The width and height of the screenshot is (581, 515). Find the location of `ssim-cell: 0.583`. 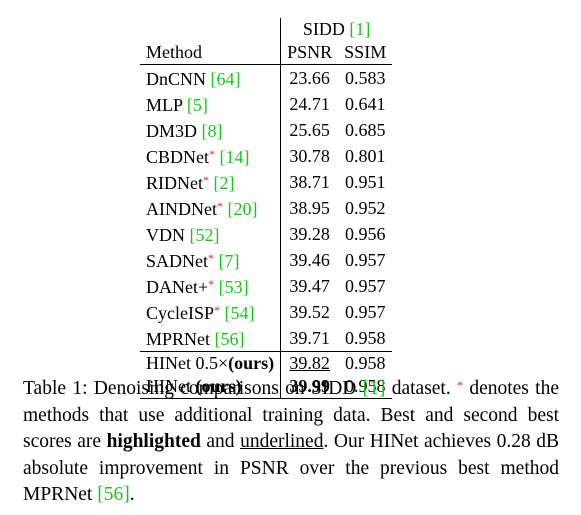

ssim-cell: 0.583 is located at coordinates (365, 77).